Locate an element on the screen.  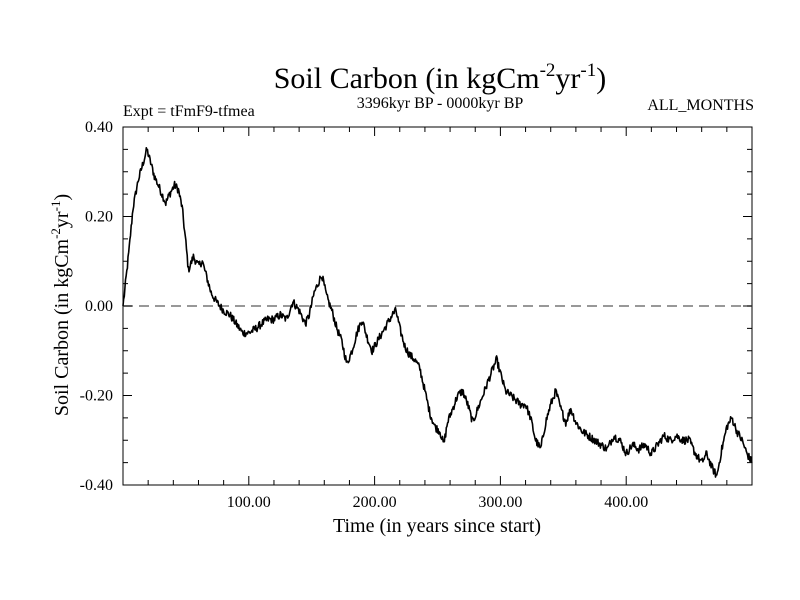
x-tick-label: 400.00 is located at coordinates (626, 502).